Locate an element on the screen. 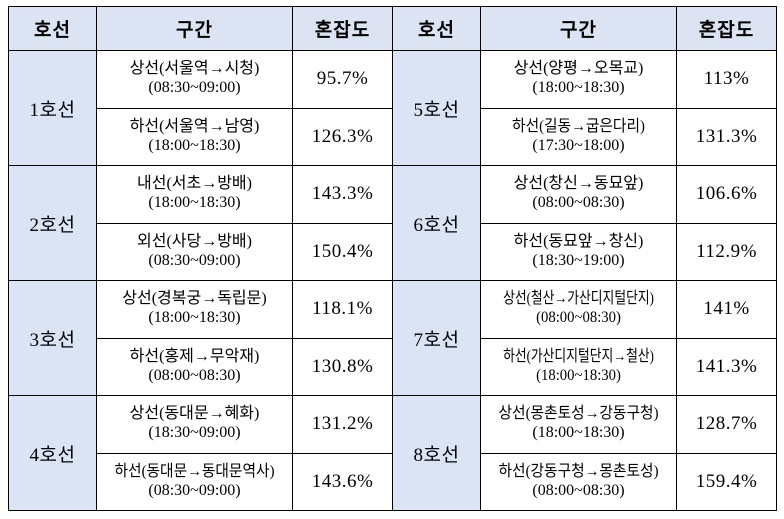  table-header: 호선 구간 혼잡도 호선 구간 혼잡도 is located at coordinates (392, 28).